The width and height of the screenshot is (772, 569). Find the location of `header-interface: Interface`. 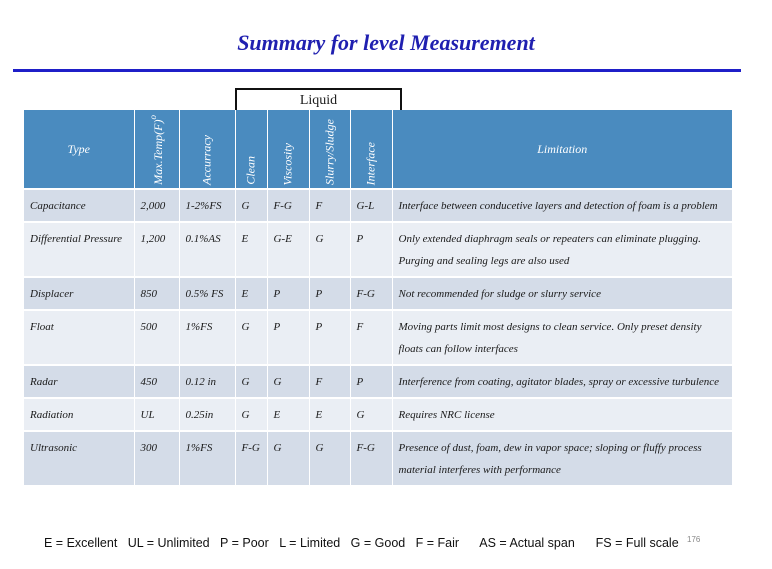

header-interface: Interface is located at coordinates (371, 149).